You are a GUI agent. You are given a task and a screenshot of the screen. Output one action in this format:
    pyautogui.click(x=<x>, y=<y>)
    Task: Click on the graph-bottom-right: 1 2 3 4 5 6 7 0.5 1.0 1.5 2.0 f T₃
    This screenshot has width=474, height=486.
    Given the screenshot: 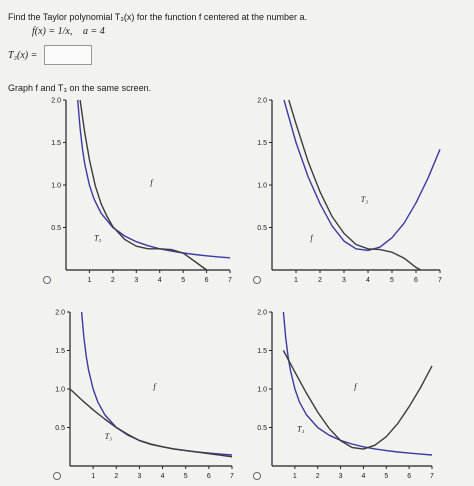 What is the action you would take?
    pyautogui.click(x=345, y=395)
    